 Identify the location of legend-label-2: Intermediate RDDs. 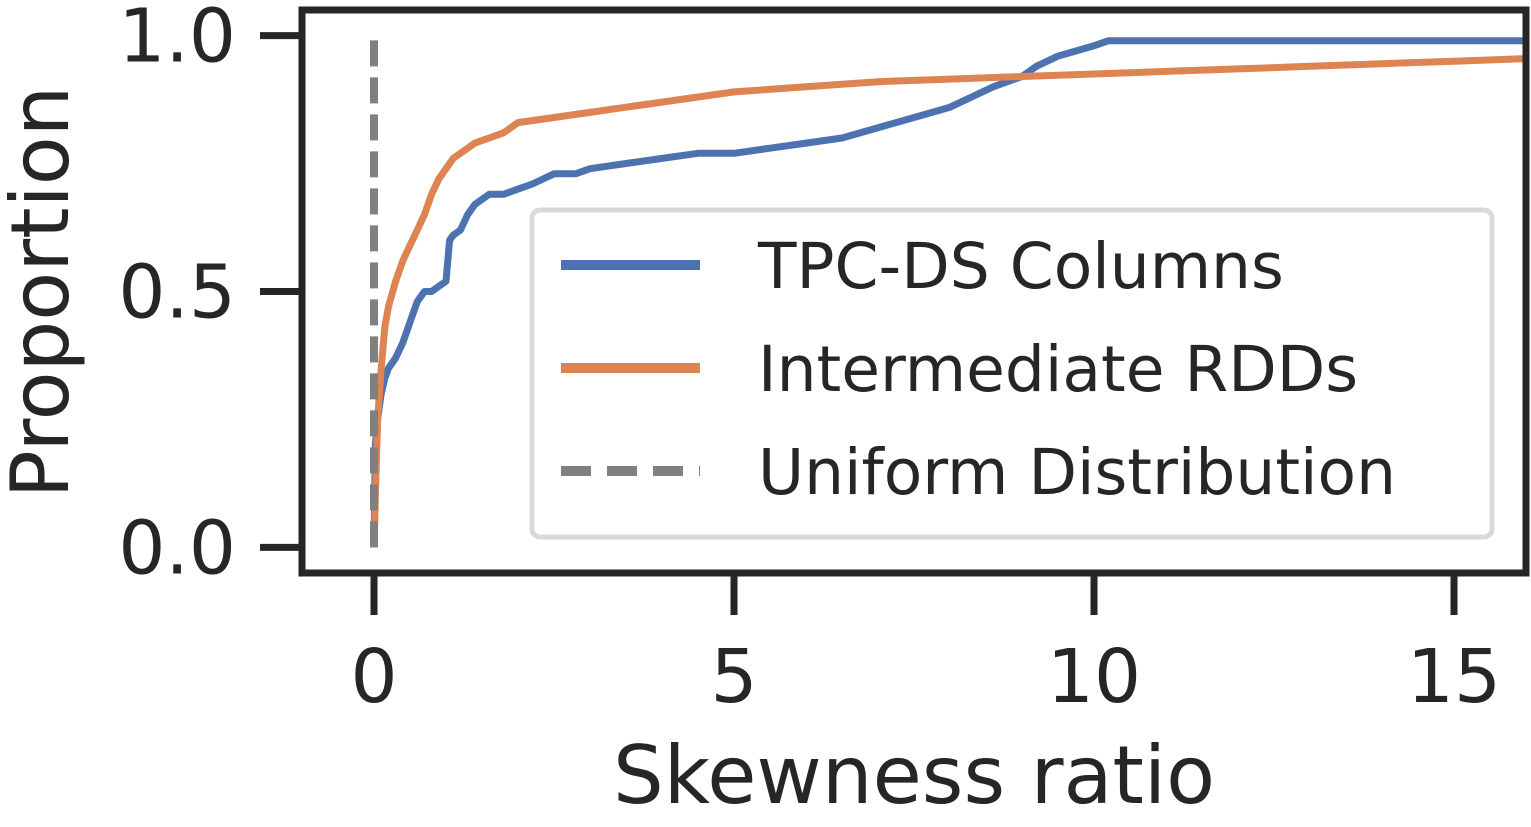
(1058, 369).